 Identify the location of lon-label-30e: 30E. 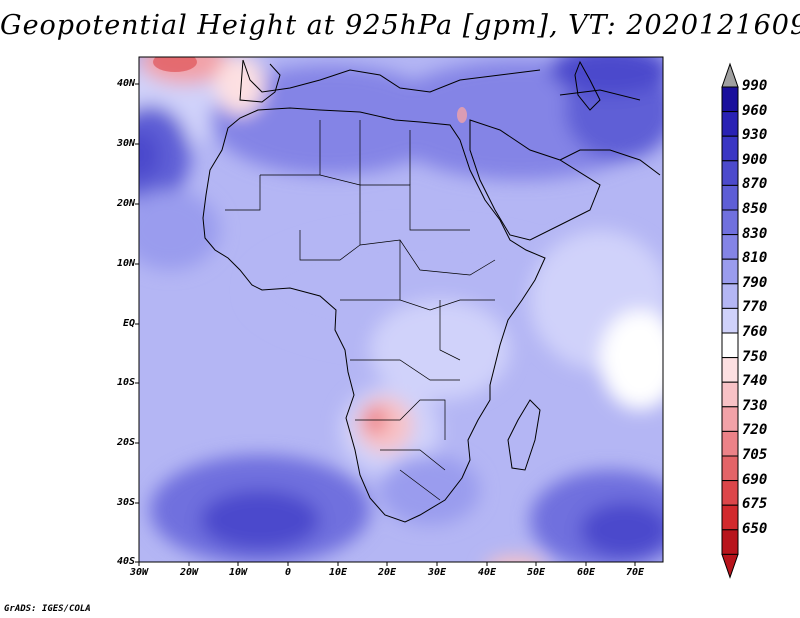
(437, 572).